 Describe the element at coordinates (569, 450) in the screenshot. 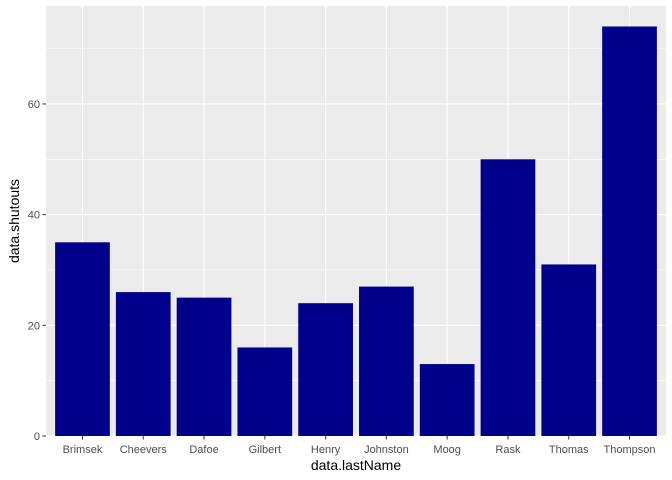

I see `x-tick-label-thomas: Thomas` at that location.